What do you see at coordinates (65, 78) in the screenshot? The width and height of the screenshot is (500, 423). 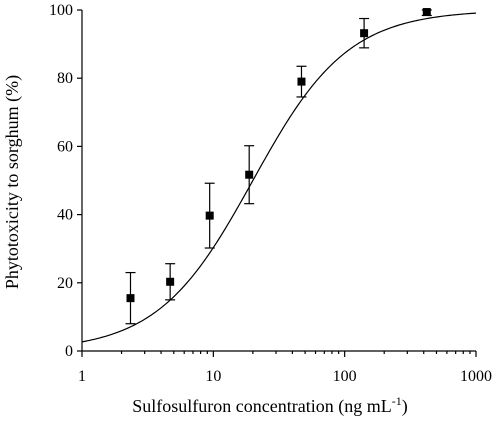 I see `y-tick-label: 80` at bounding box center [65, 78].